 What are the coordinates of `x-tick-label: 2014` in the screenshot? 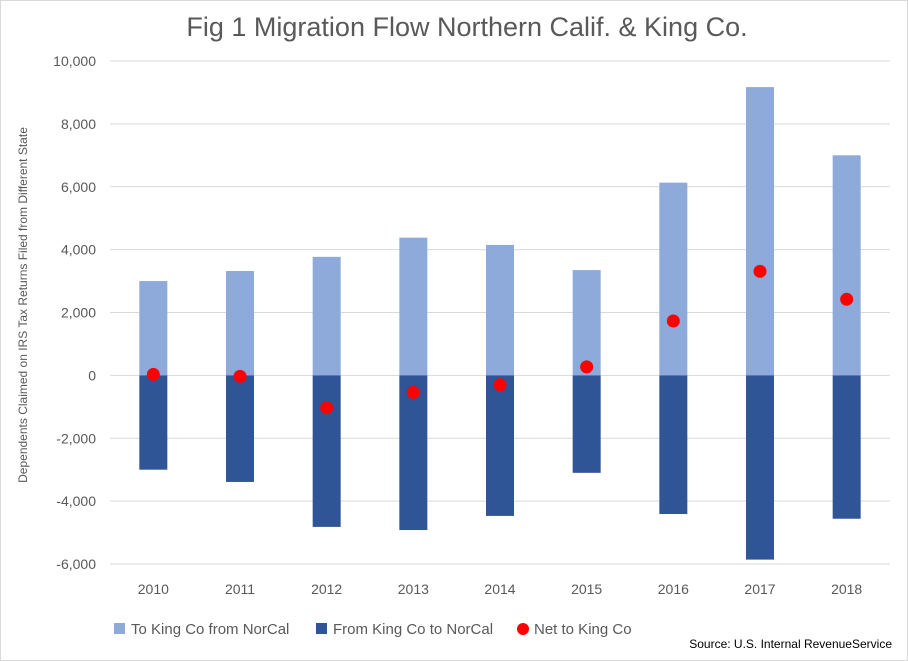 It's located at (499, 589).